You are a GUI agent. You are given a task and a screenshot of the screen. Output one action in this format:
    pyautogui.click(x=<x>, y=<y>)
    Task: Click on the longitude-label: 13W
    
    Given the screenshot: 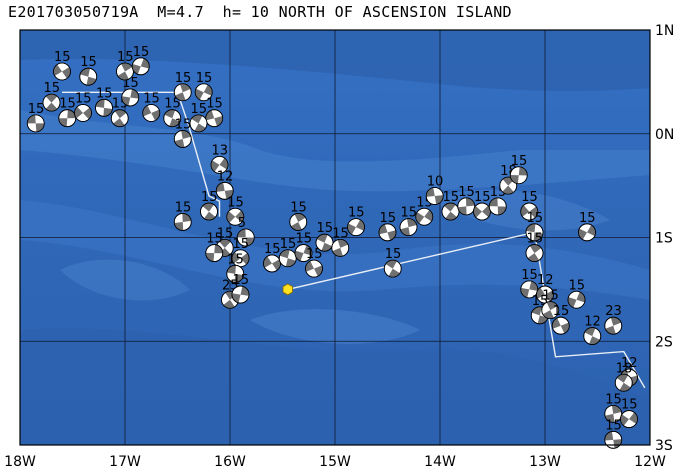 What is the action you would take?
    pyautogui.click(x=545, y=462)
    